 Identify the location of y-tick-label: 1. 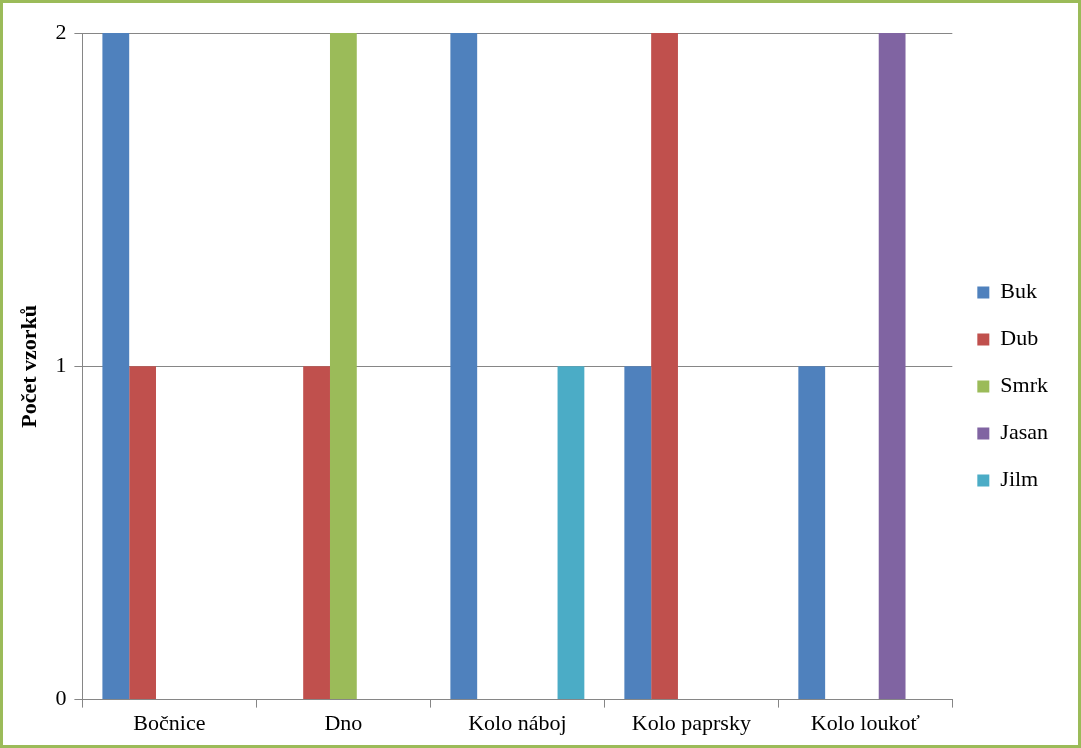
(61, 365).